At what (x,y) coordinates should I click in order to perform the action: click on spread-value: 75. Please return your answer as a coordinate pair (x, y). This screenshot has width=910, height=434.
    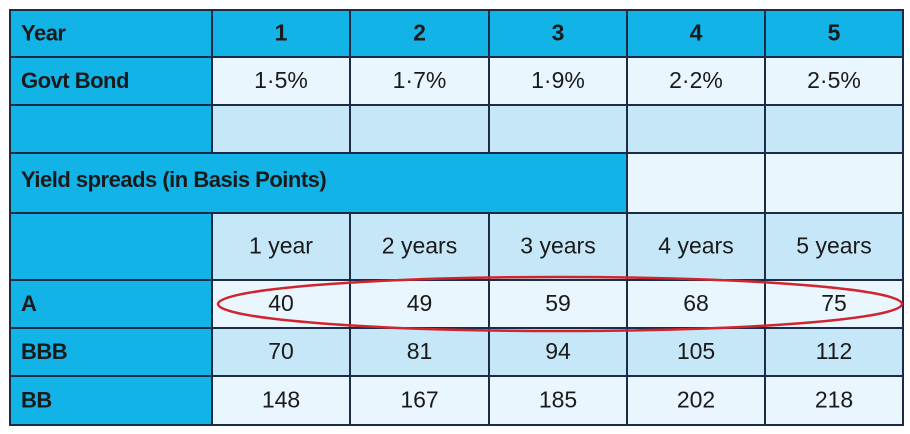
    Looking at the image, I should click on (834, 303).